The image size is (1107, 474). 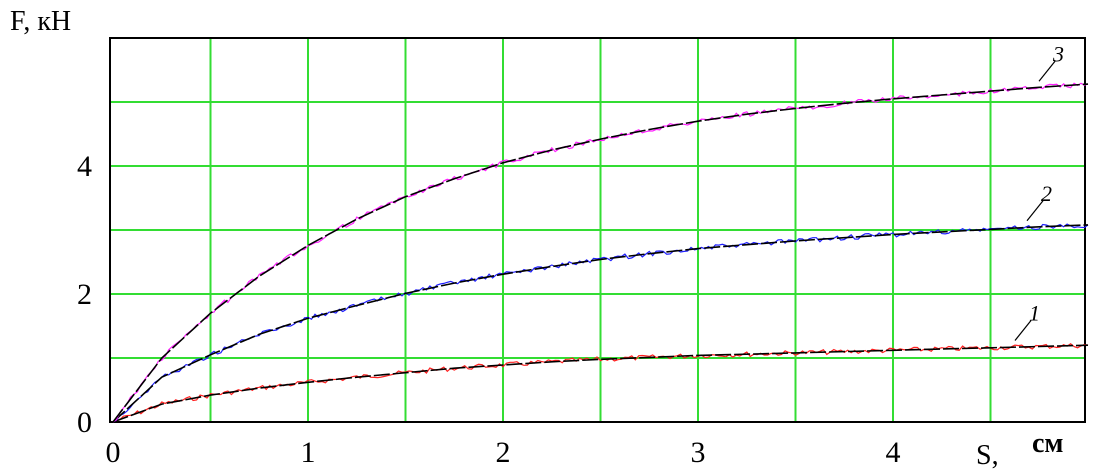 What do you see at coordinates (84, 294) in the screenshot?
I see `y-tick-label: 2` at bounding box center [84, 294].